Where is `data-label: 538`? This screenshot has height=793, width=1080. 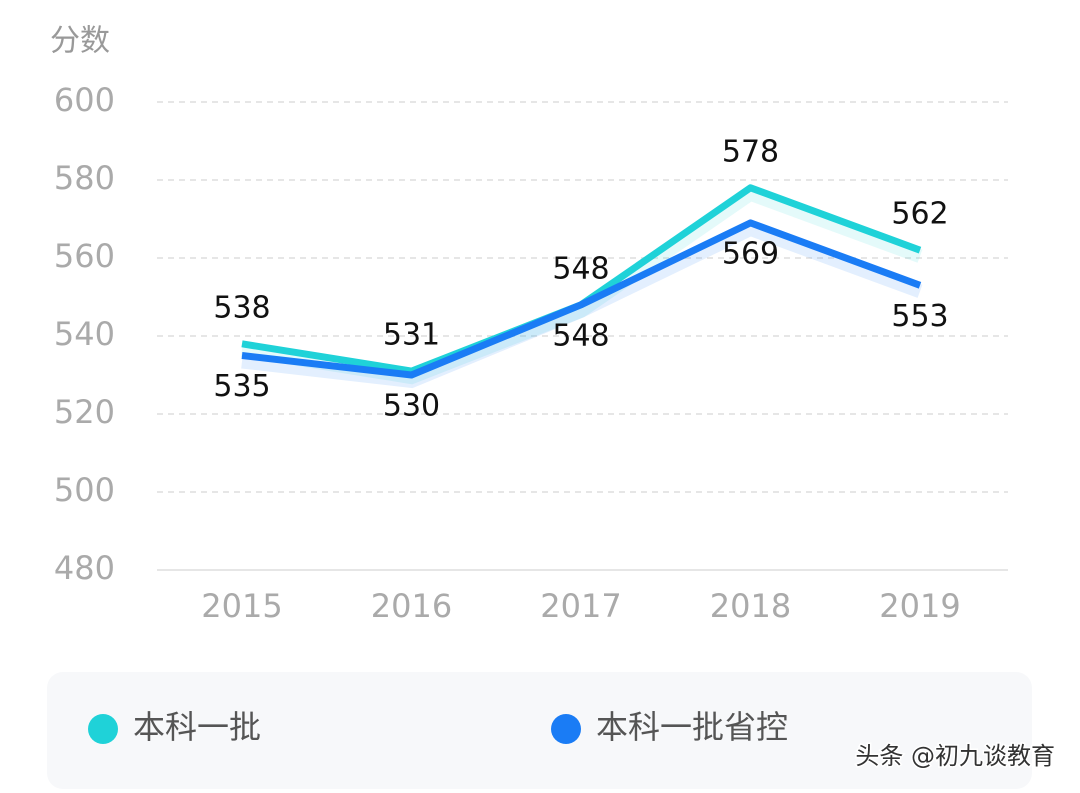
data-label: 538 is located at coordinates (241, 307).